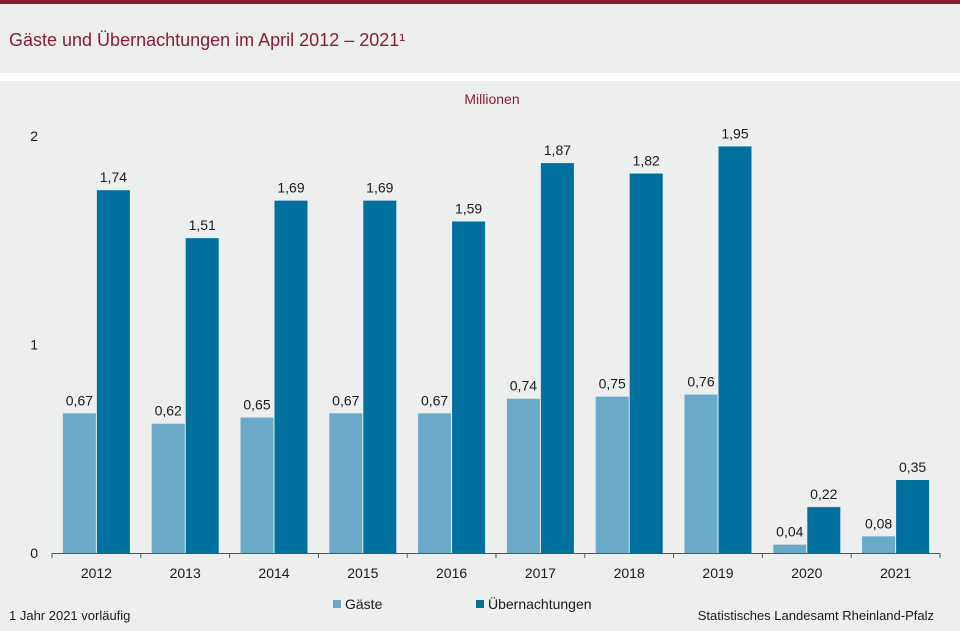  What do you see at coordinates (185, 573) in the screenshot?
I see `x-tick-label: 2013` at bounding box center [185, 573].